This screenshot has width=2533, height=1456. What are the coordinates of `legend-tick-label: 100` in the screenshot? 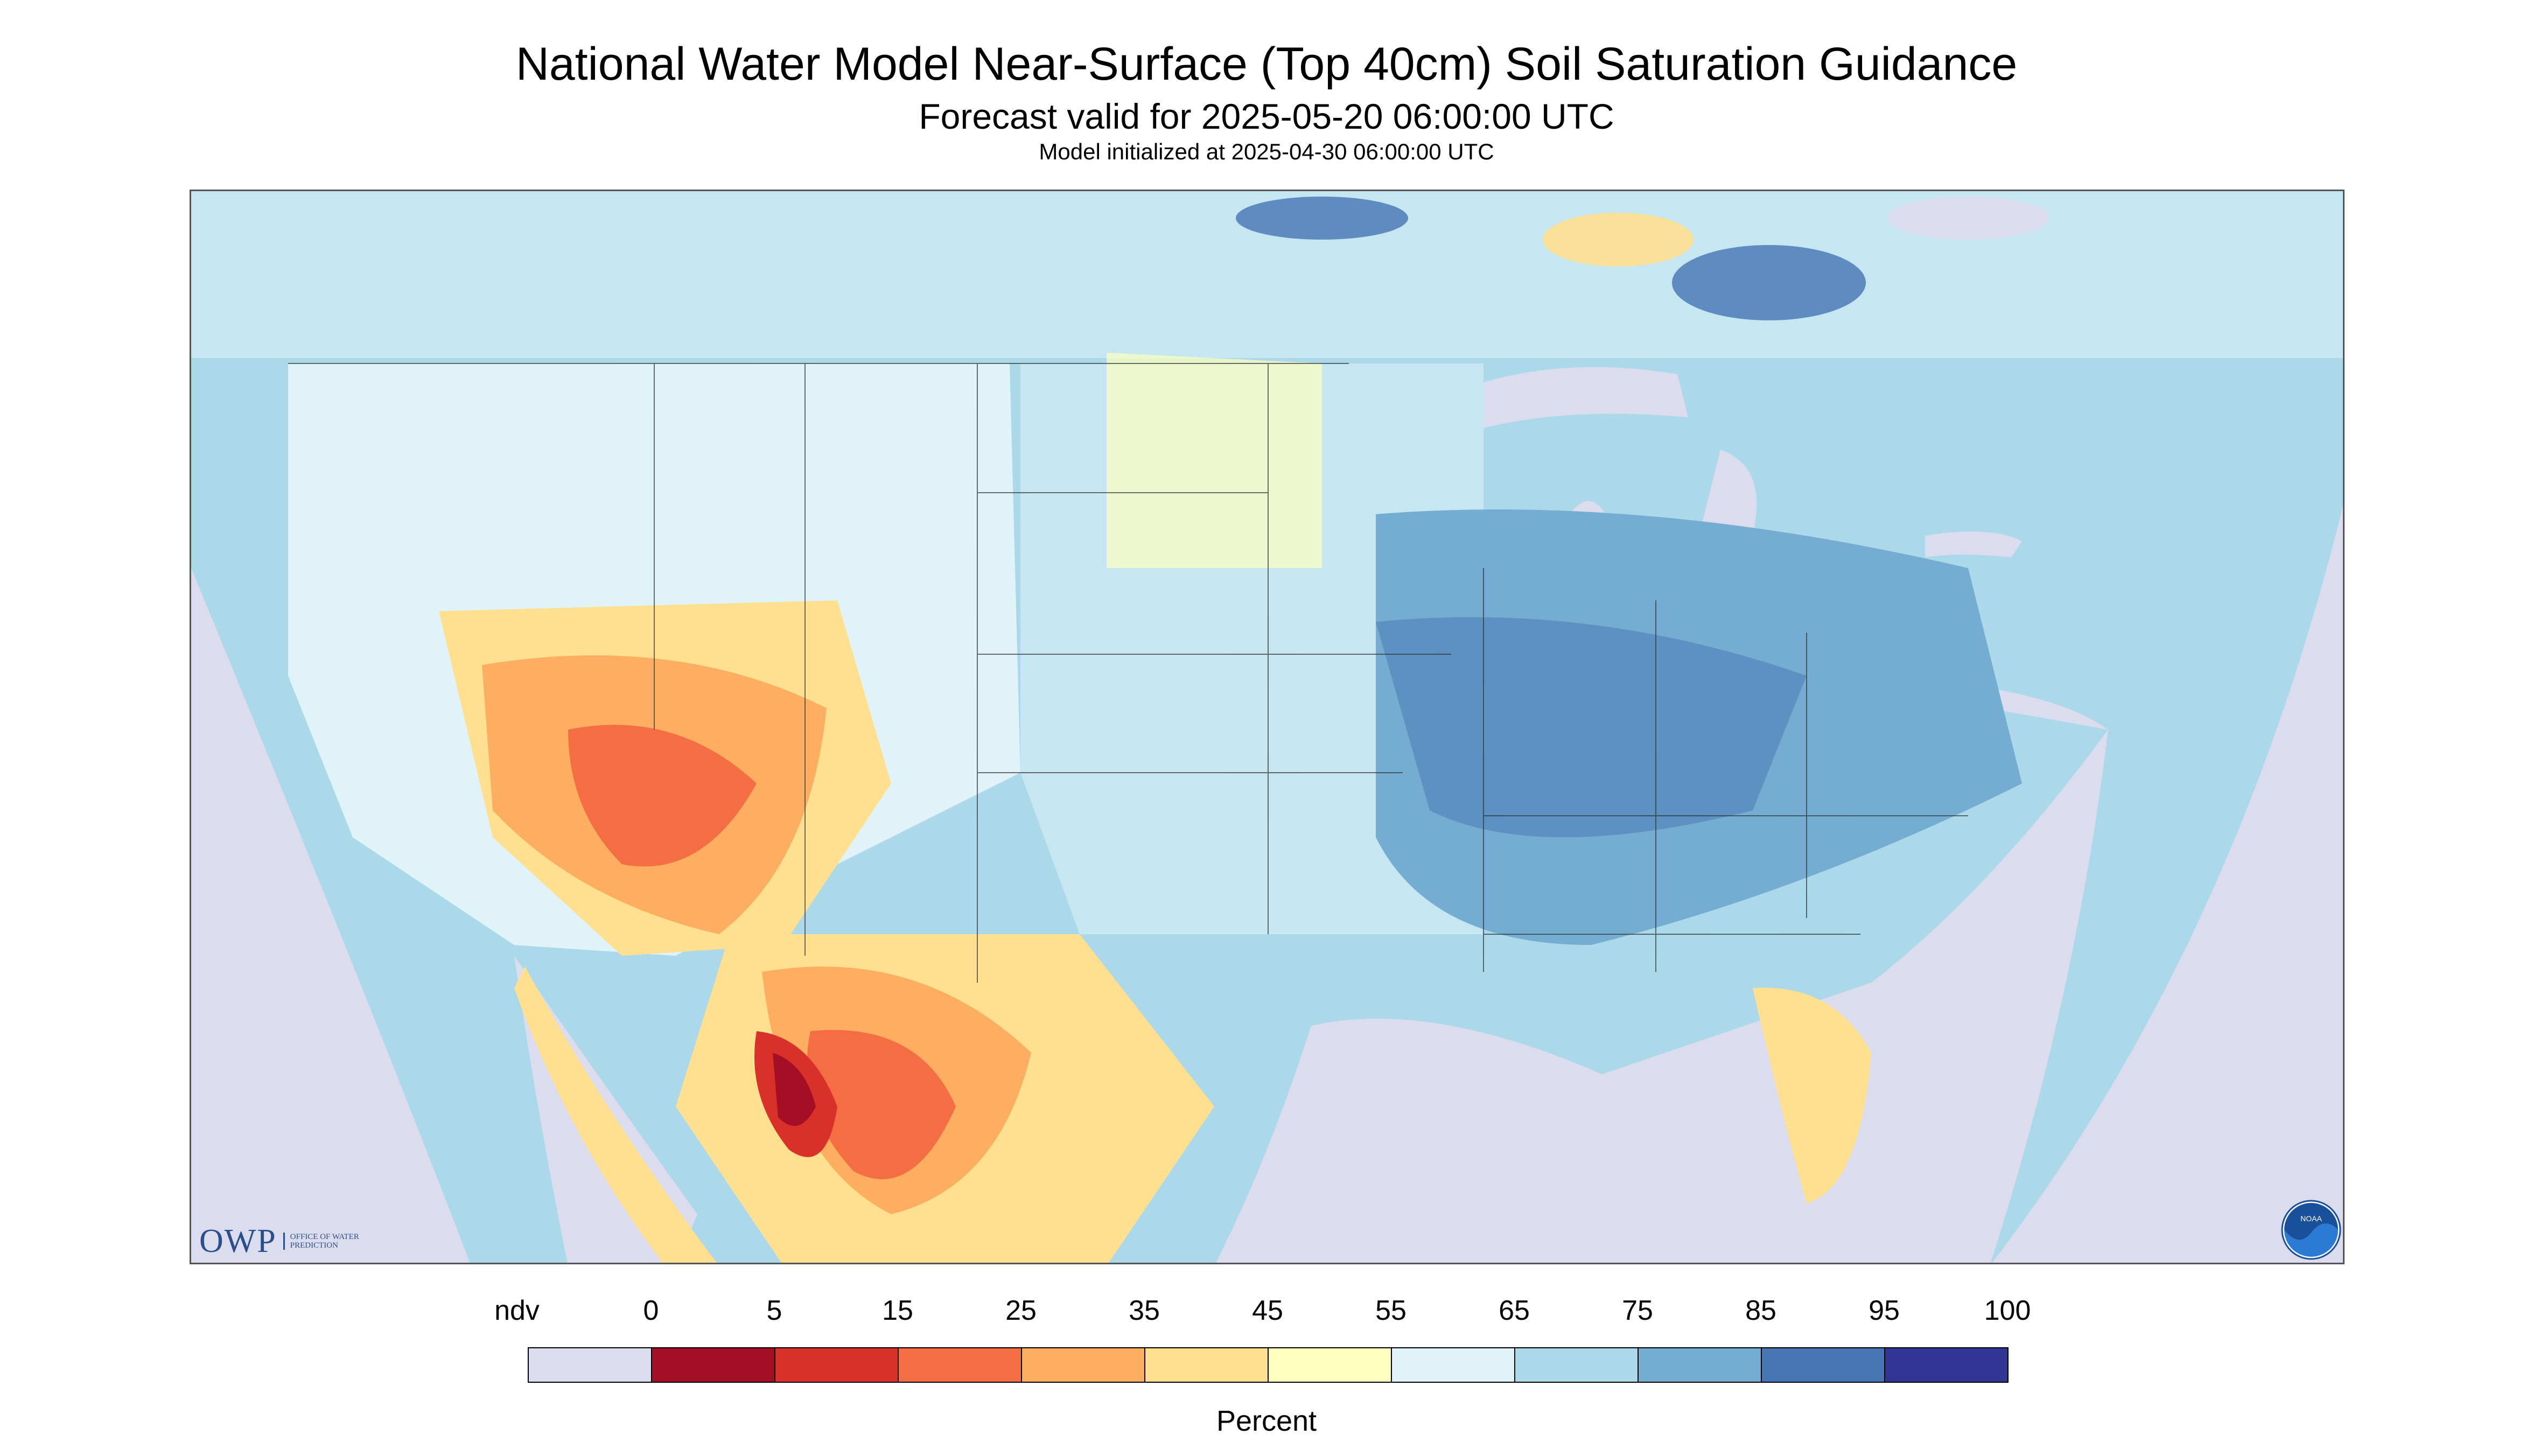 It's located at (2007, 1310).